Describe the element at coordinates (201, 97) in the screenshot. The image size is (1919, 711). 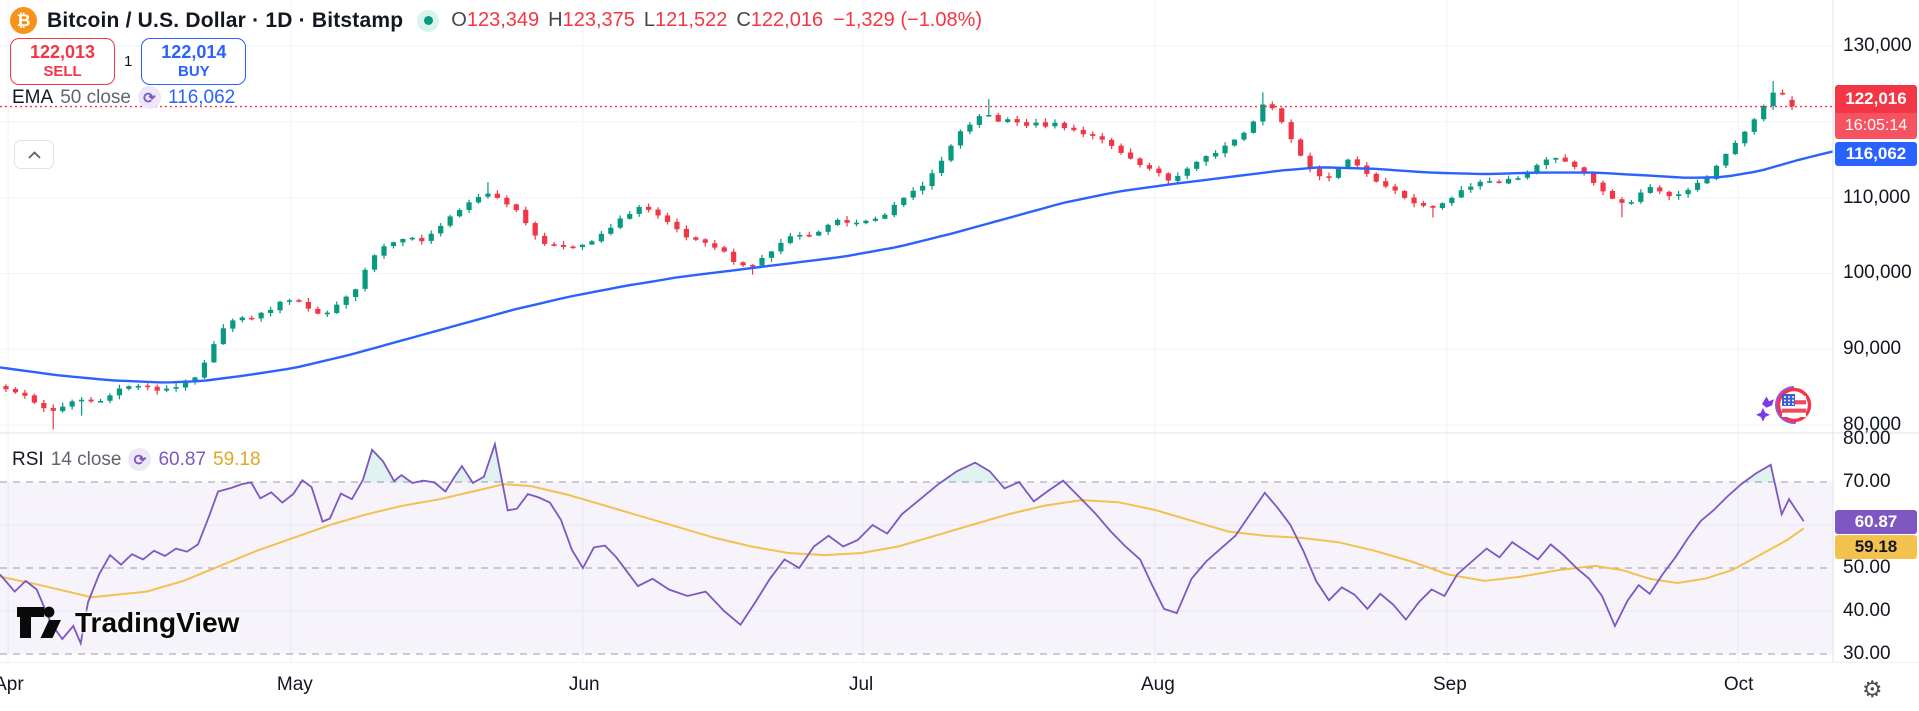
I see `ema-value: 116,062` at that location.